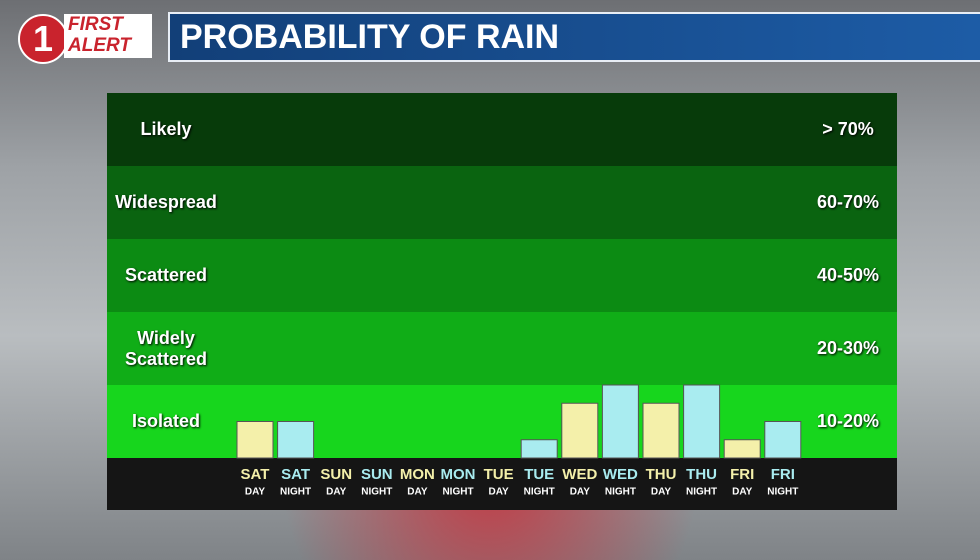 The height and width of the screenshot is (560, 980). What do you see at coordinates (166, 348) in the screenshot?
I see `band-label: Widely Scattered` at bounding box center [166, 348].